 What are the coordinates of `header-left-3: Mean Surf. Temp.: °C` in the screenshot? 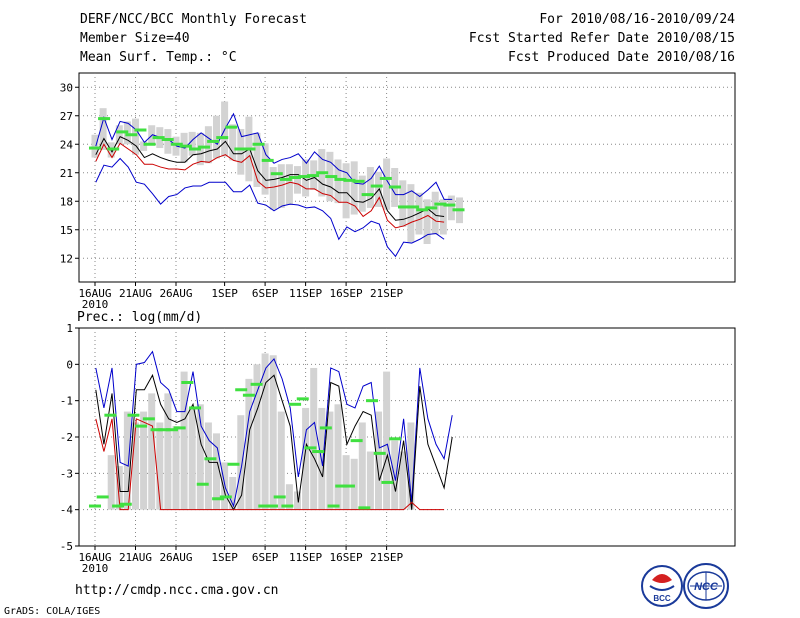 It's located at (158, 57).